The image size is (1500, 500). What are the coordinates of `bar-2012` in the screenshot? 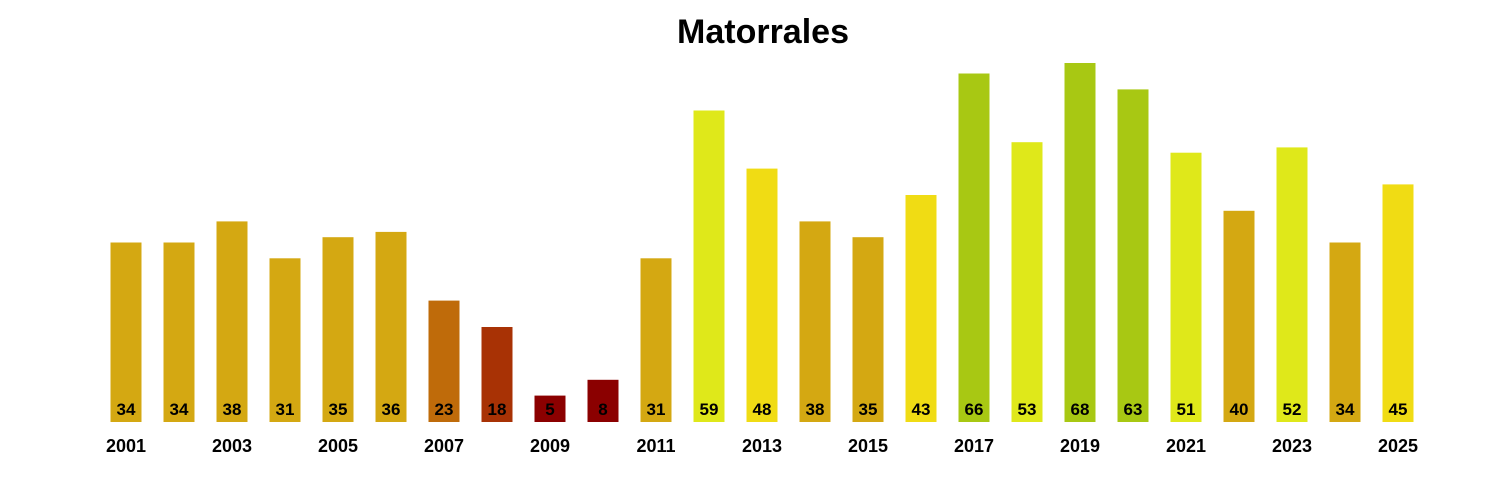 It's located at (709, 266).